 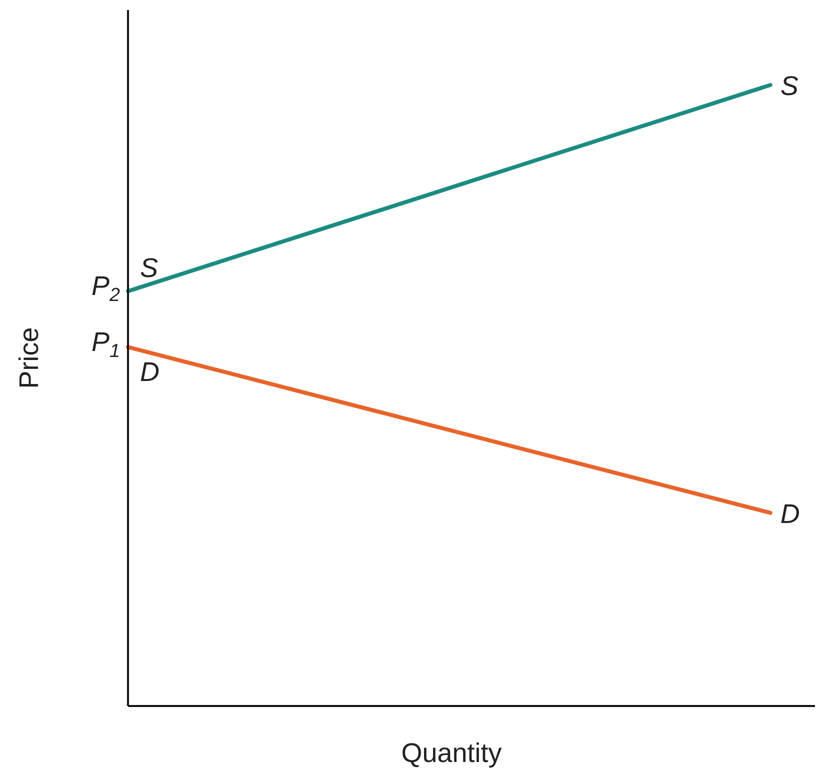 I want to click on series-label: D, so click(x=150, y=372).